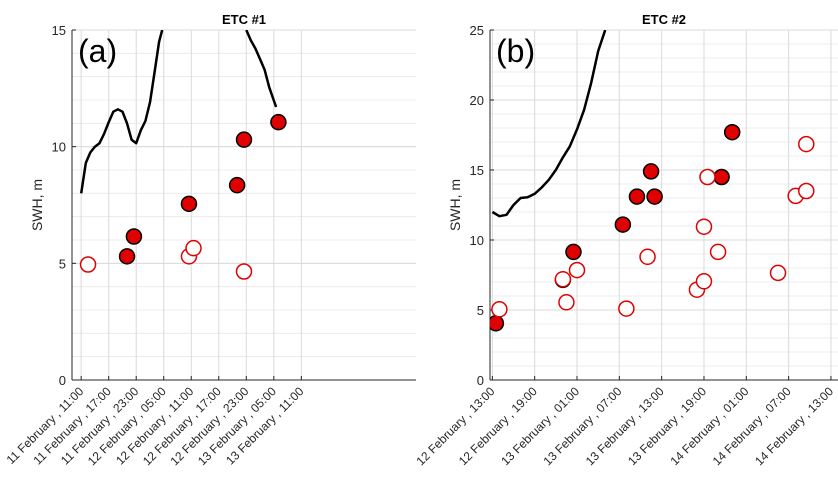 The image size is (838, 482). What do you see at coordinates (498, 426) in the screenshot?
I see `x-tick-label: 12 February , 19:00` at bounding box center [498, 426].